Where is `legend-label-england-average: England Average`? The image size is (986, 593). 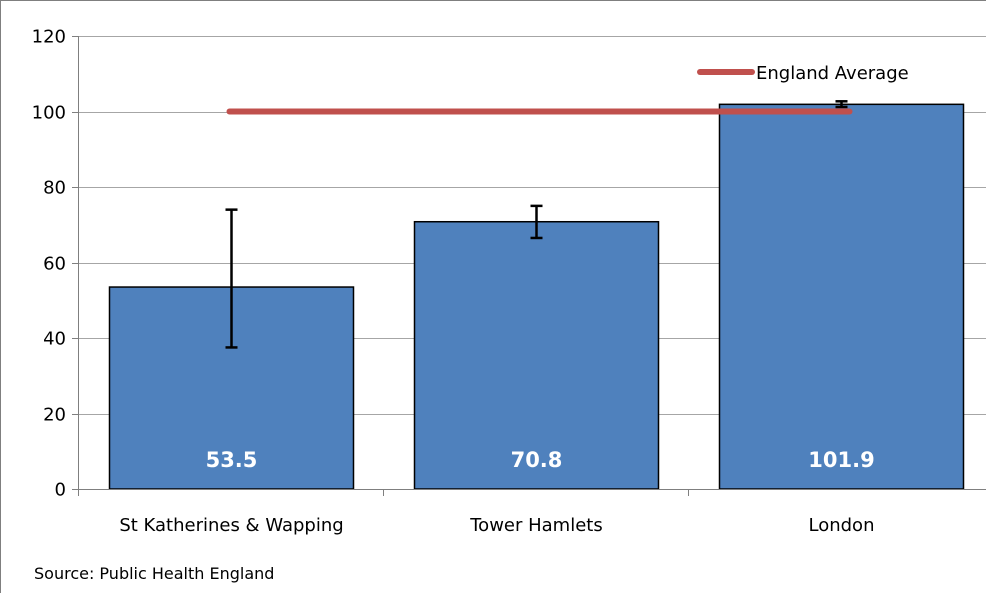
legend-label-england-average: England Average is located at coordinates (832, 73).